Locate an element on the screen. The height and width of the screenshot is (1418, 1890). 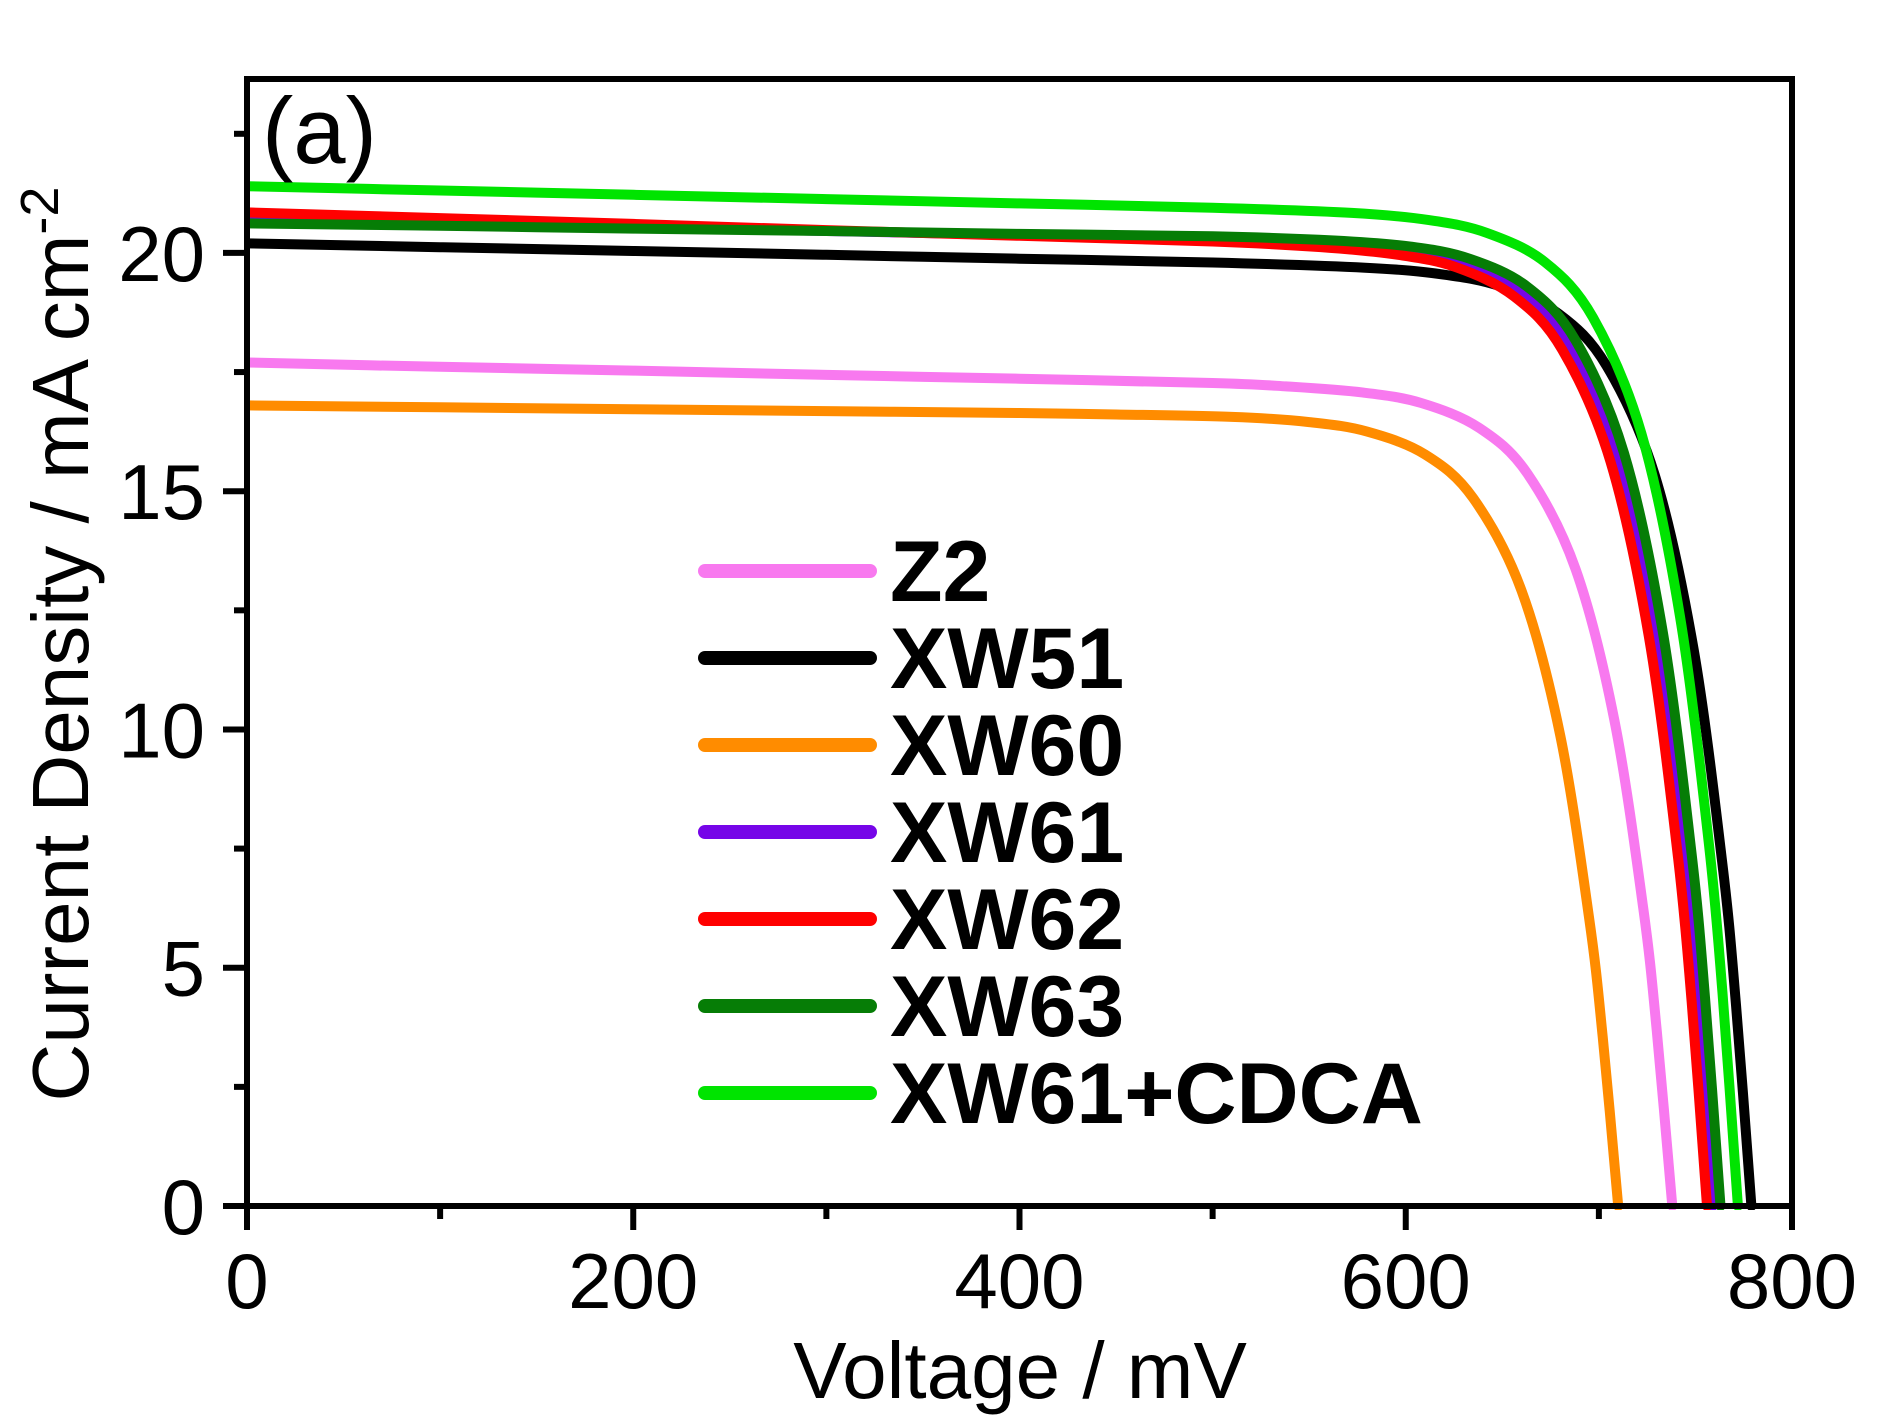
x-tick-label: 400 is located at coordinates (1019, 1281).